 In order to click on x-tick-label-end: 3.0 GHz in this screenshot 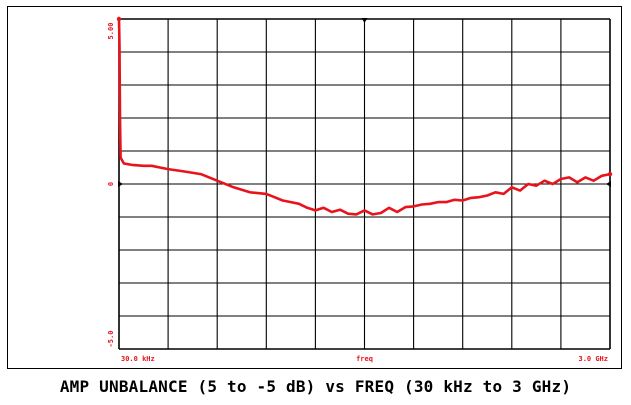, I will do `click(593, 359)`.